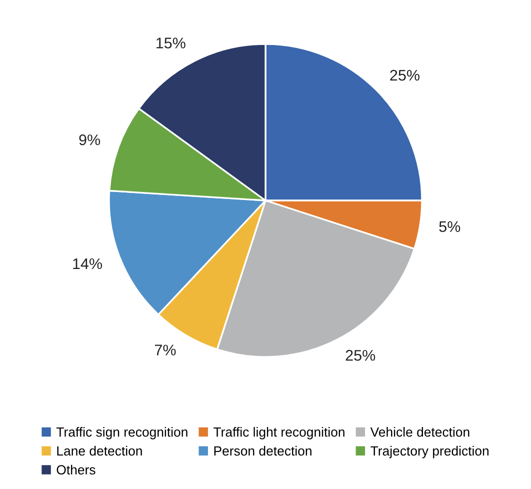 The height and width of the screenshot is (489, 531). I want to click on legend-label: Person detection, so click(263, 451).